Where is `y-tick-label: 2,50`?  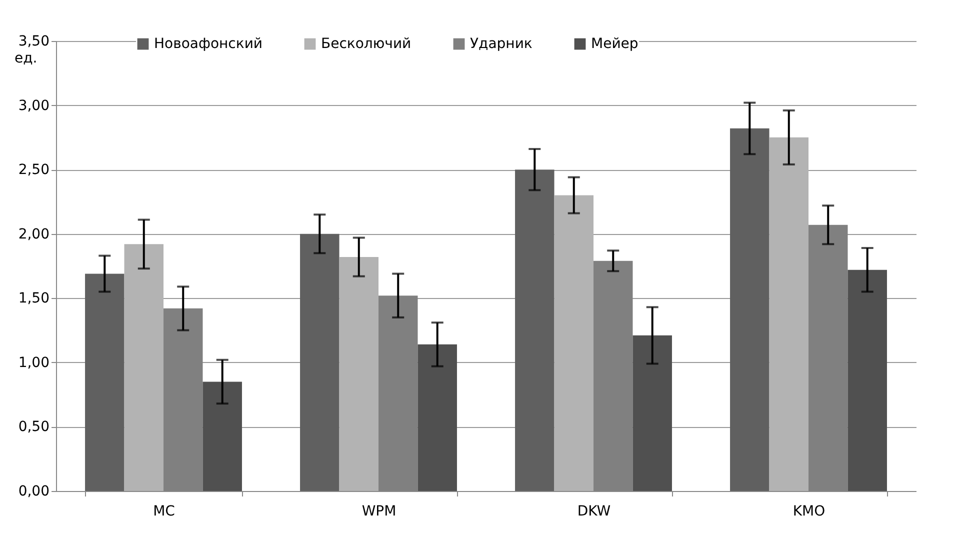
y-tick-label: 2,50 is located at coordinates (34, 170).